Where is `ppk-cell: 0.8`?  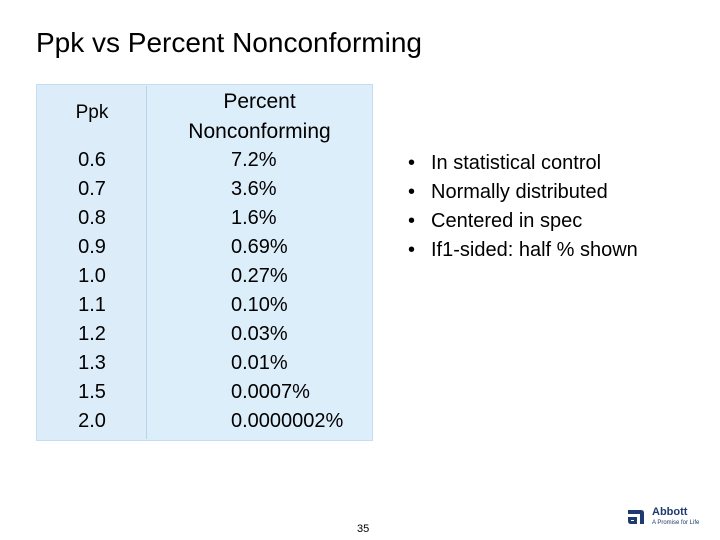
ppk-cell: 0.8 is located at coordinates (92, 218).